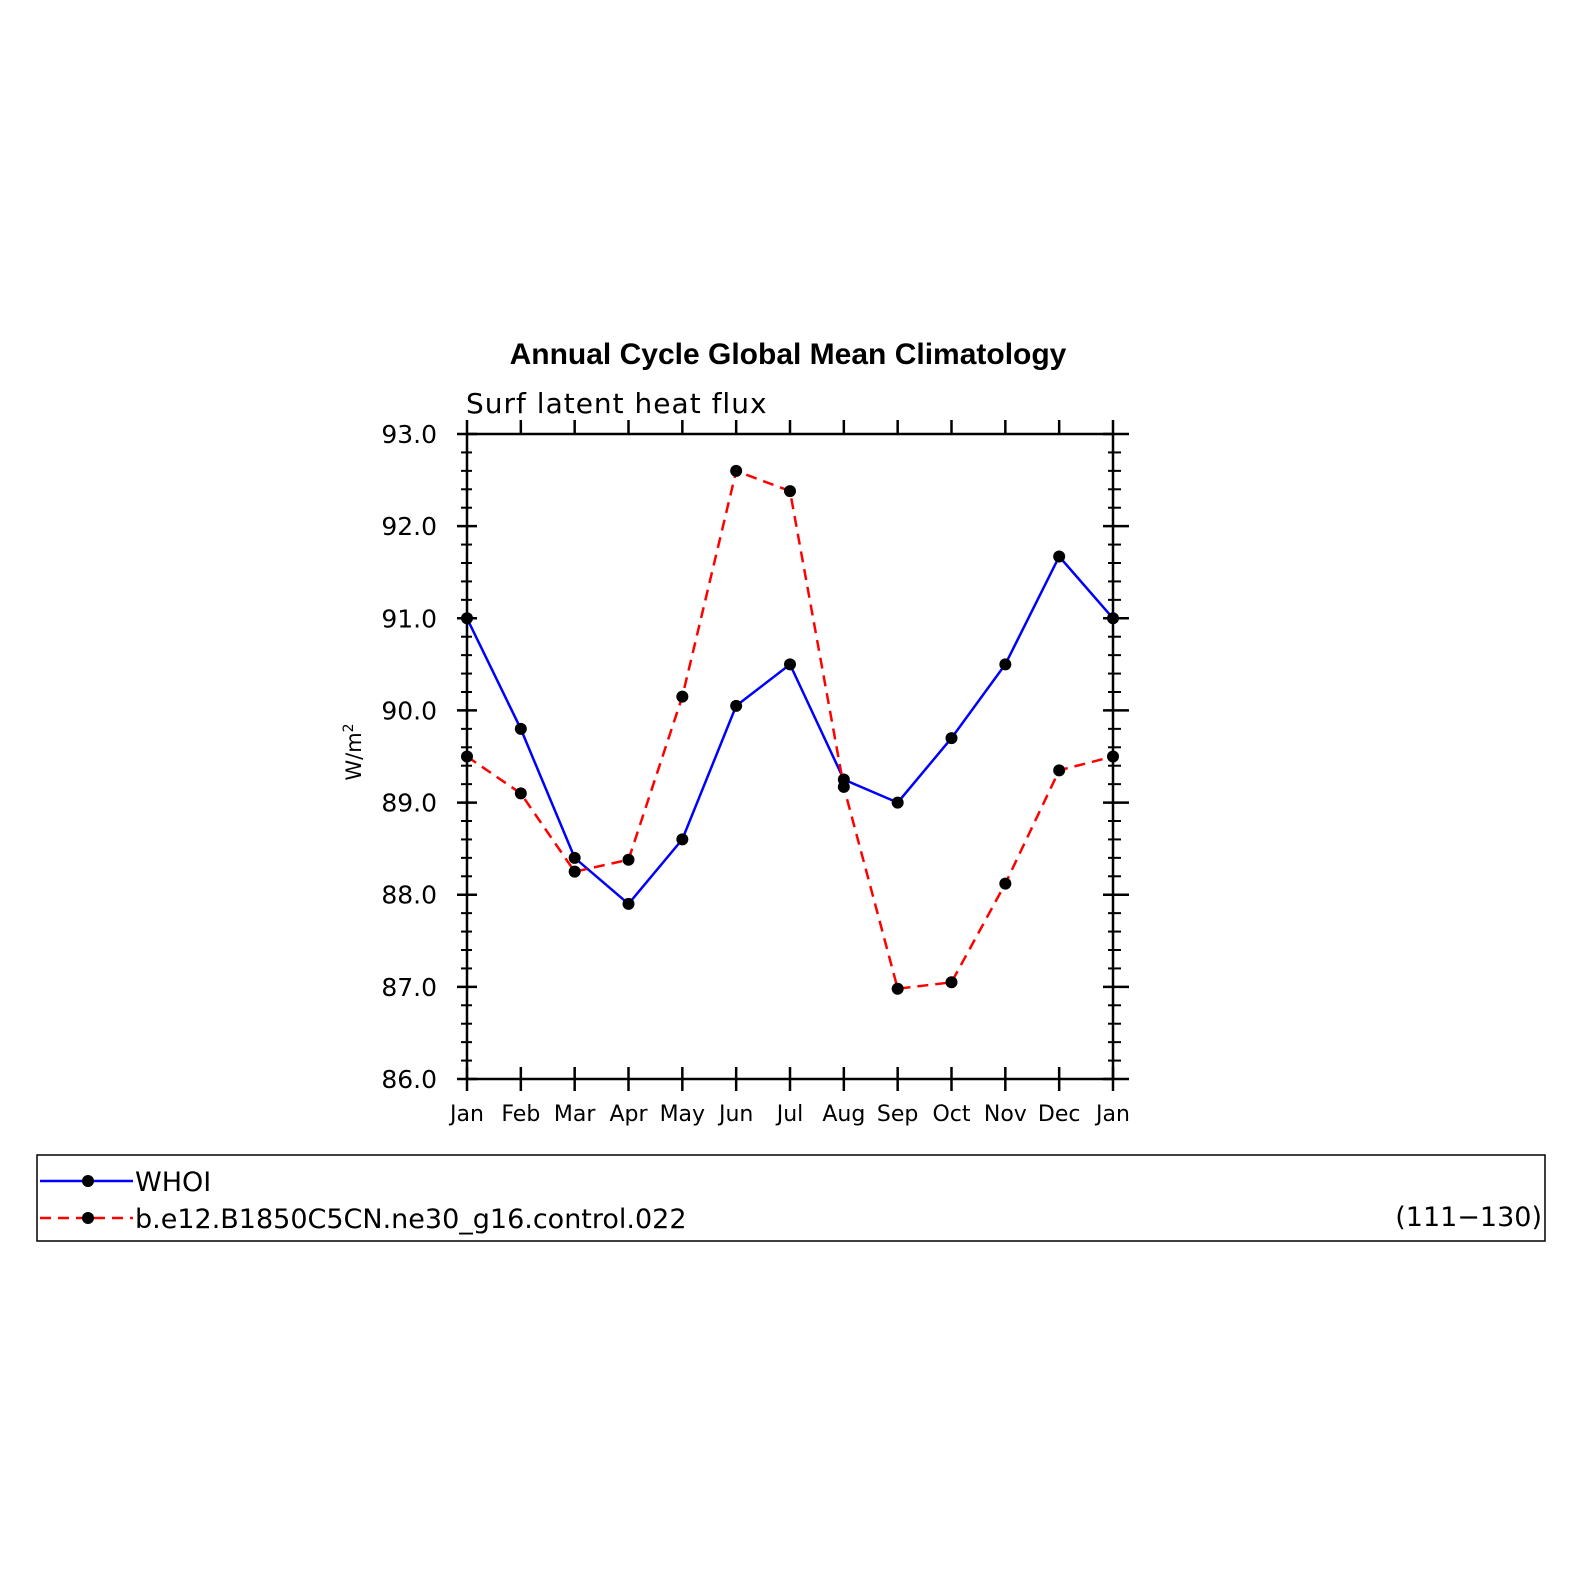 The width and height of the screenshot is (1575, 1580). I want to click on legend-label-1: WHOI, so click(173, 1182).